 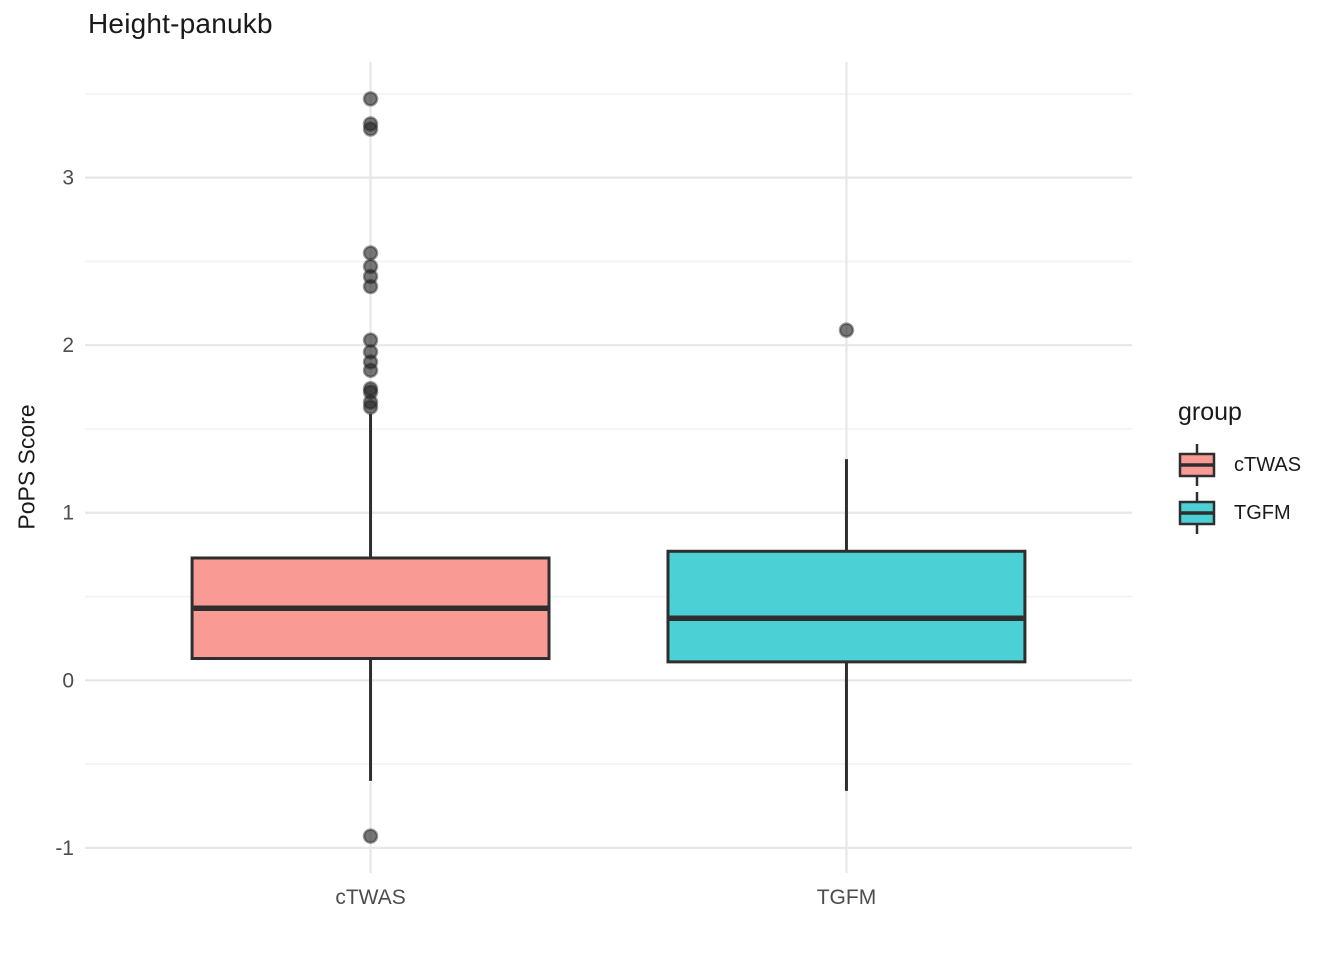 I want to click on legend-label: cTWAS, so click(x=1268, y=464).